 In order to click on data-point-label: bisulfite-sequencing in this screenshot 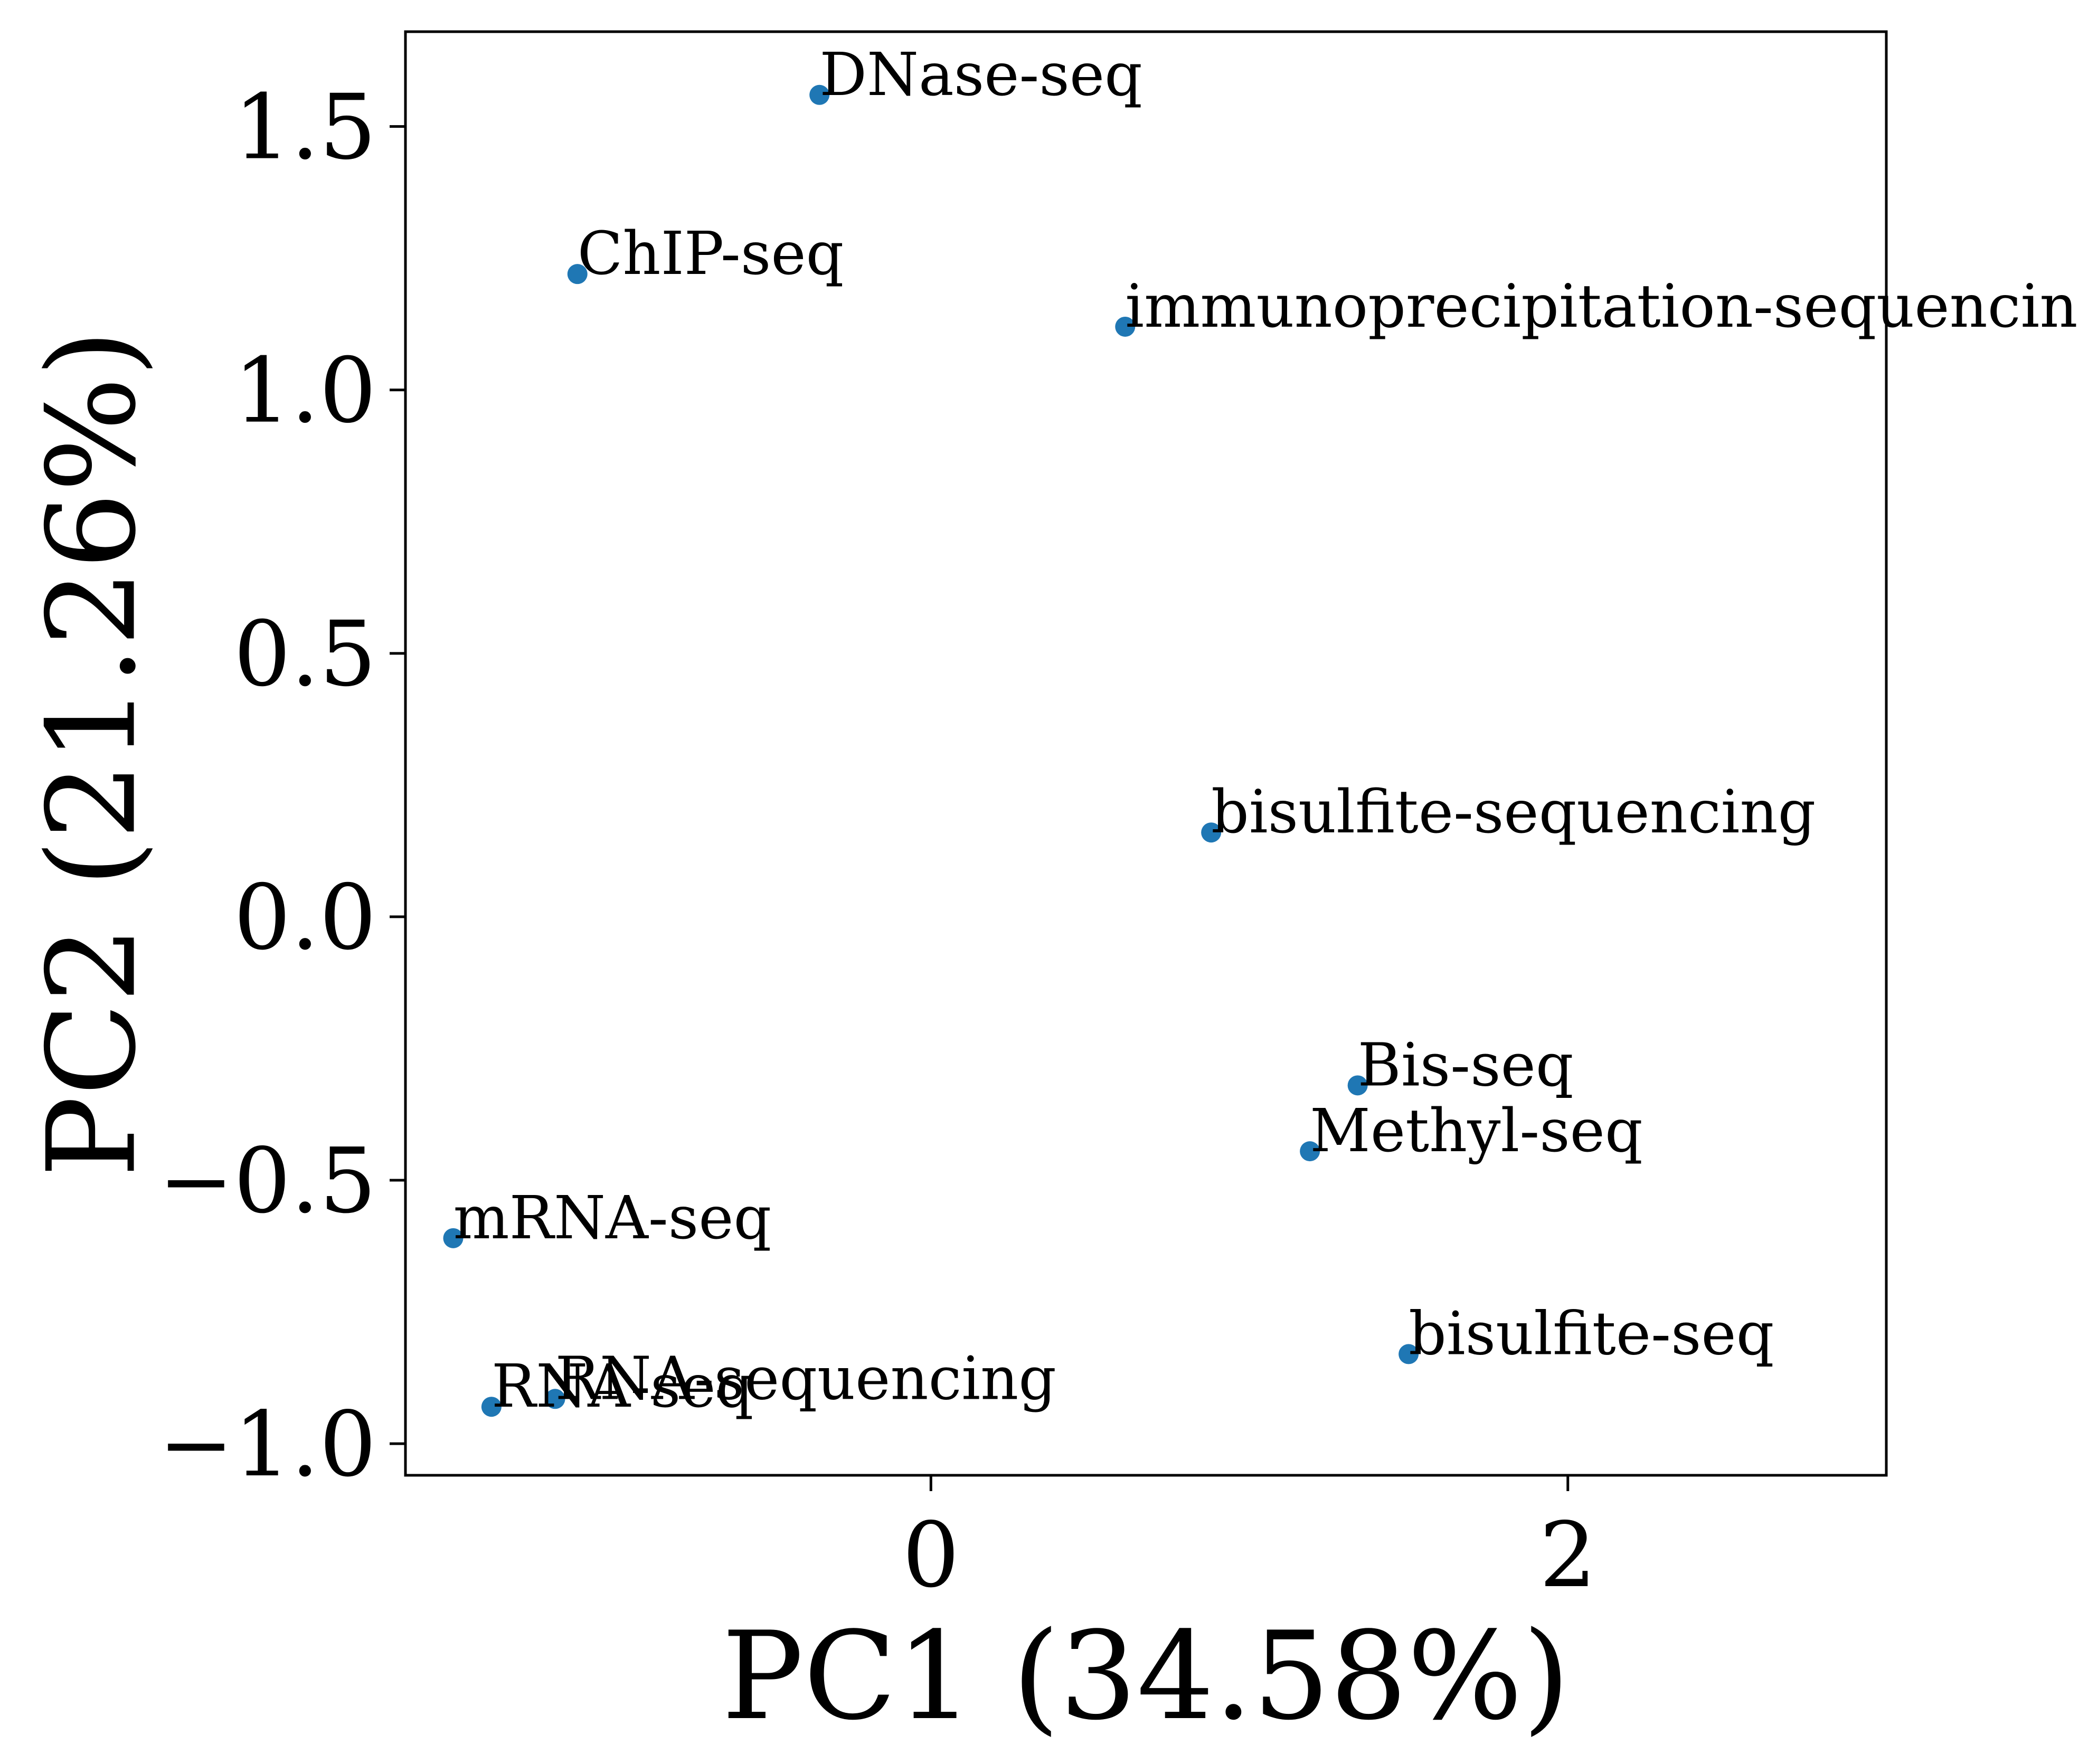, I will do `click(1513, 812)`.